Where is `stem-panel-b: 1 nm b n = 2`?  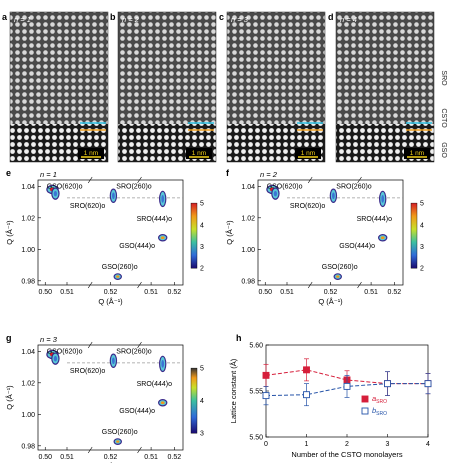
stem-panel-b: 1 nm b n = 2 is located at coordinates (163, 87).